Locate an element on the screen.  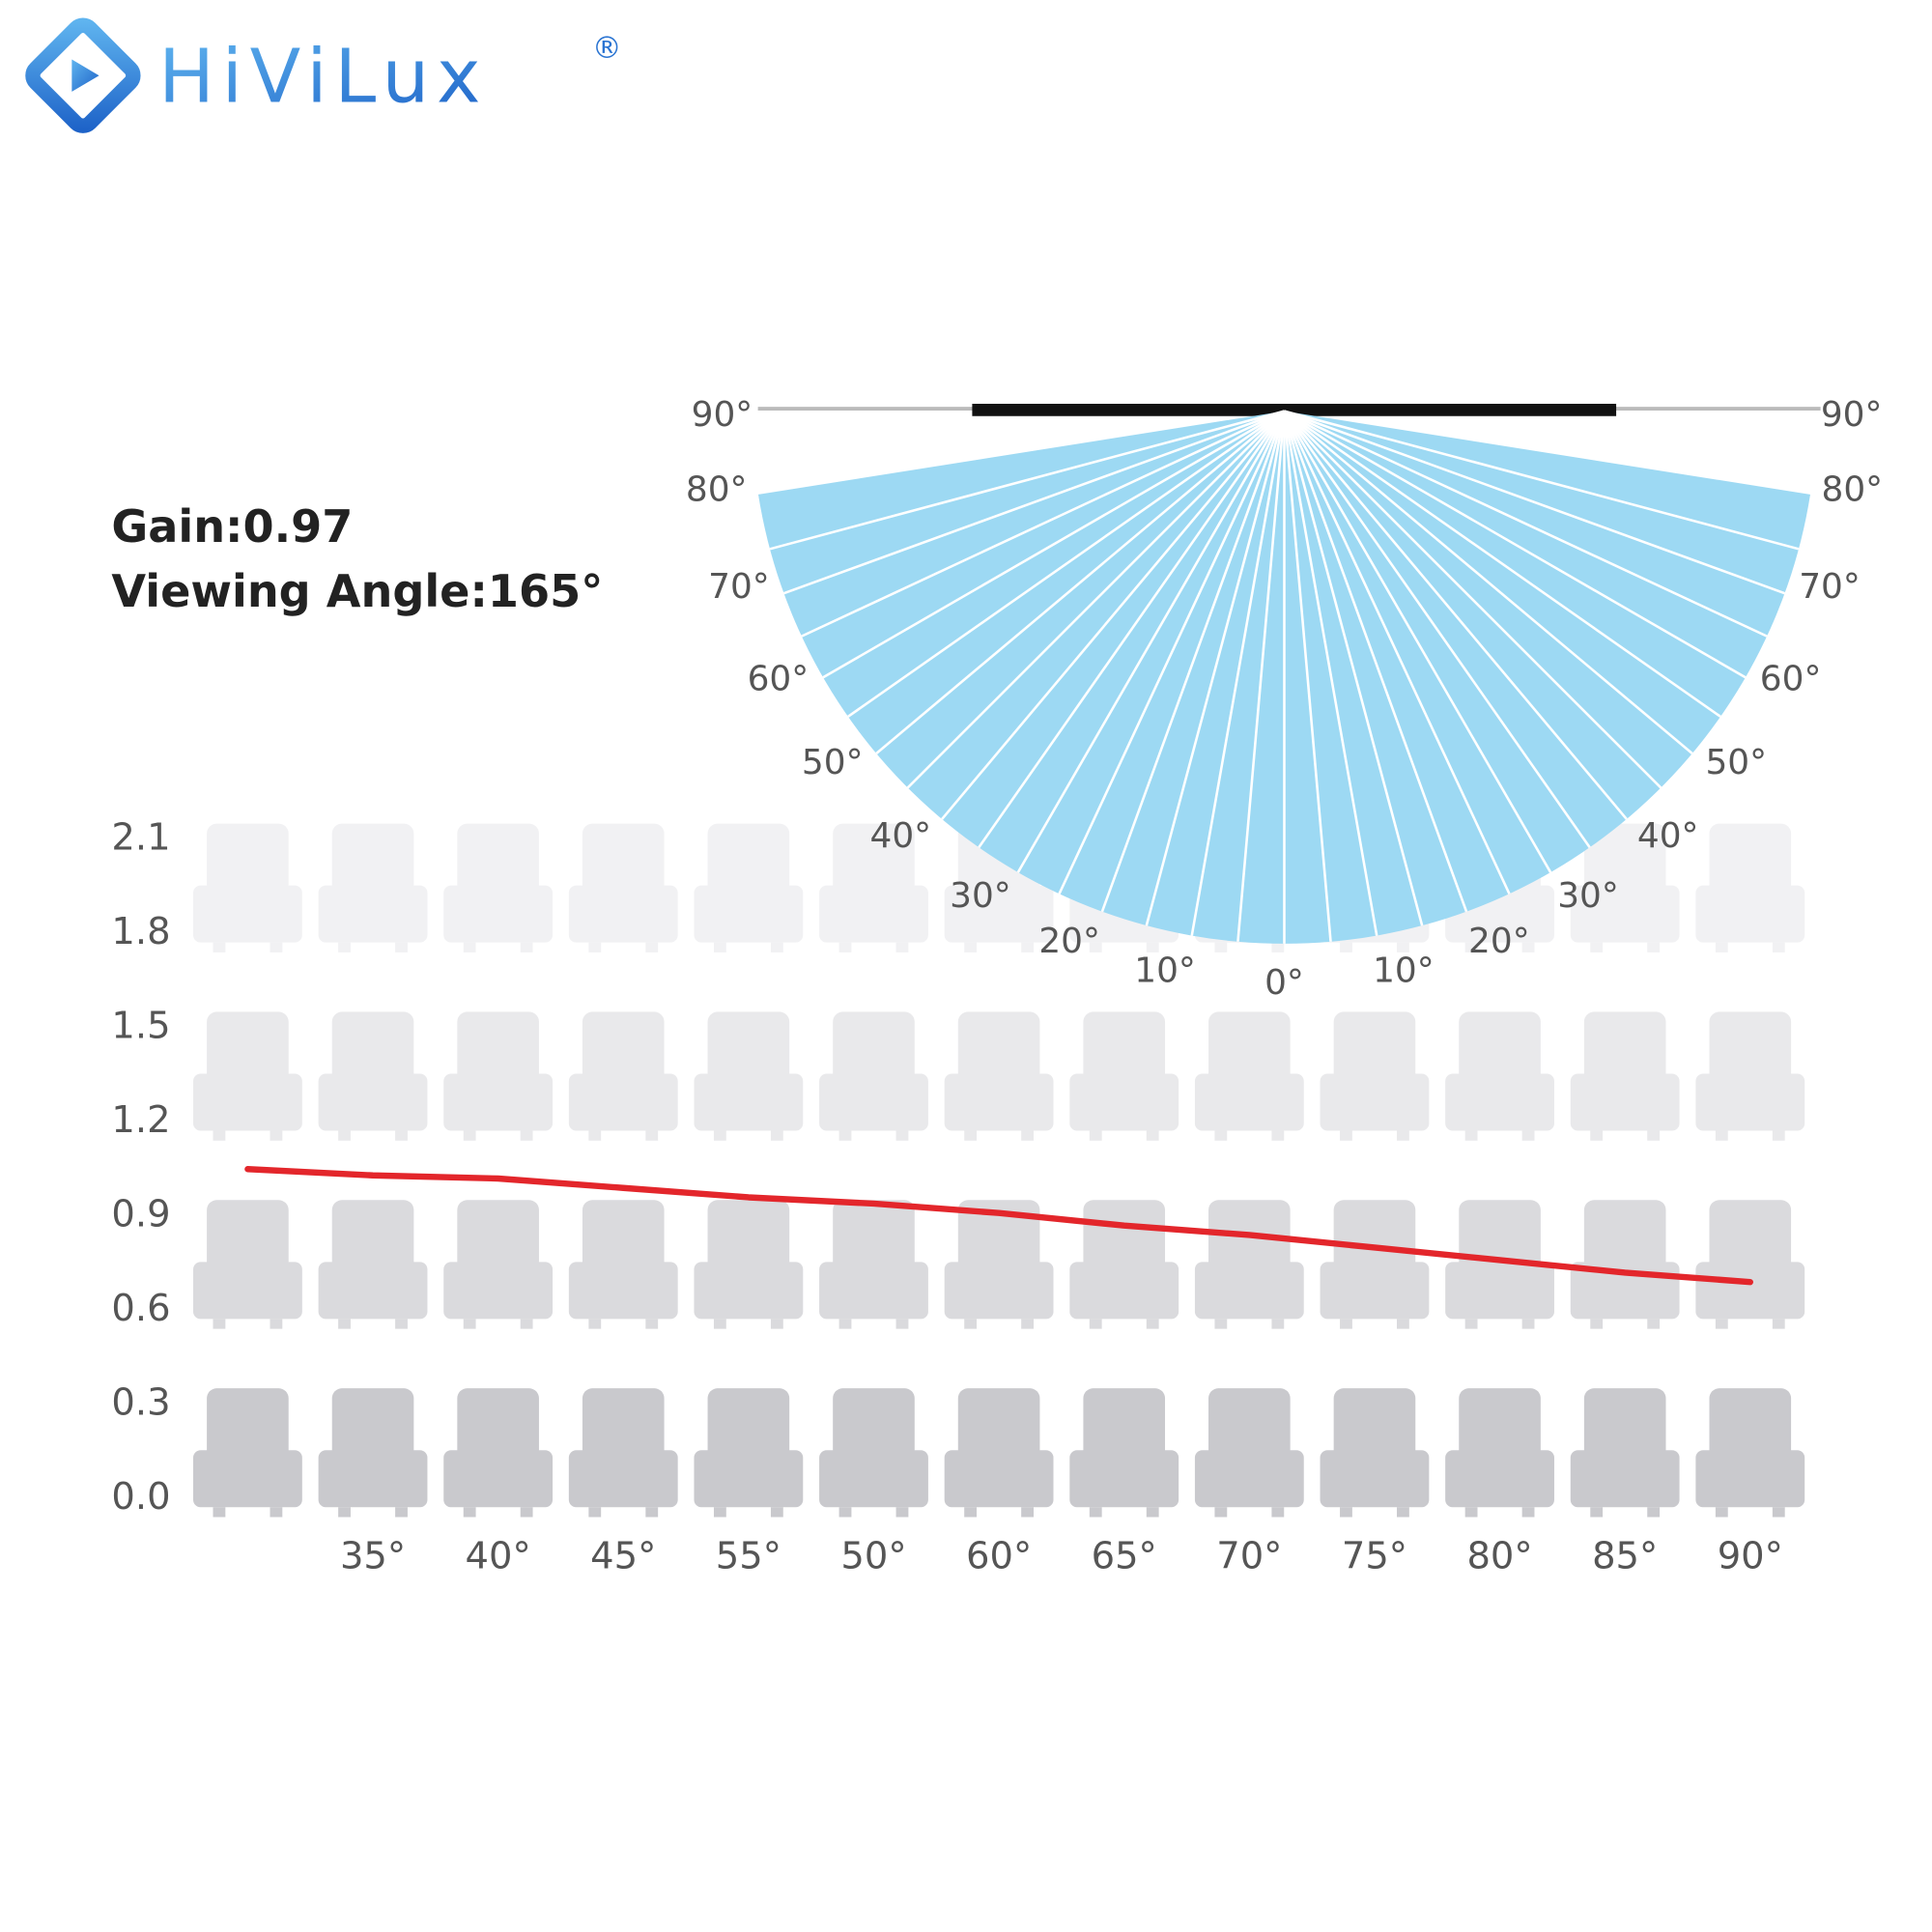
fan-label: 60° is located at coordinates (779, 678).